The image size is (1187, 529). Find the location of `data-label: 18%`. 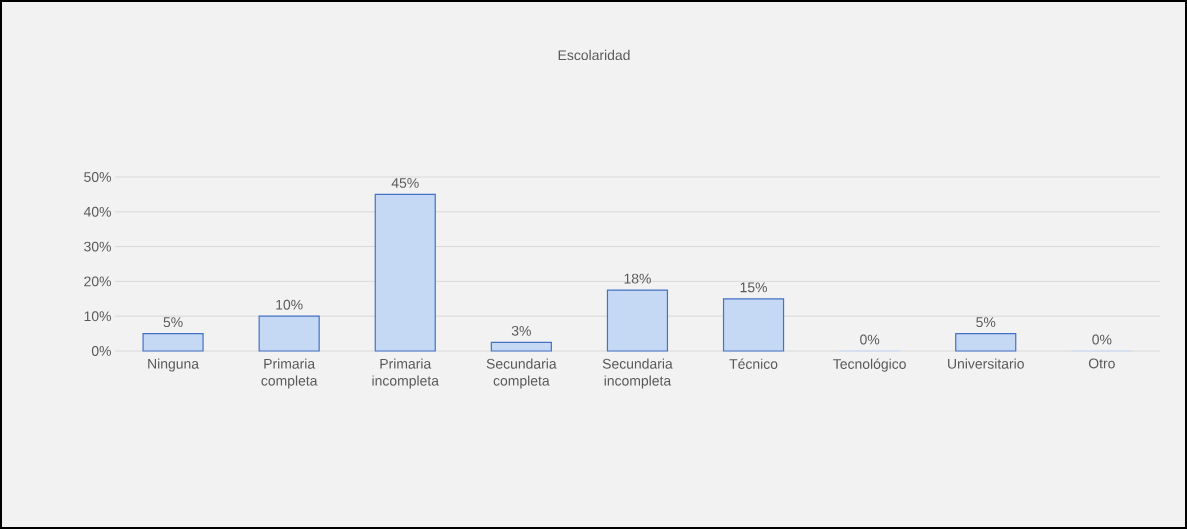

data-label: 18% is located at coordinates (637, 278).